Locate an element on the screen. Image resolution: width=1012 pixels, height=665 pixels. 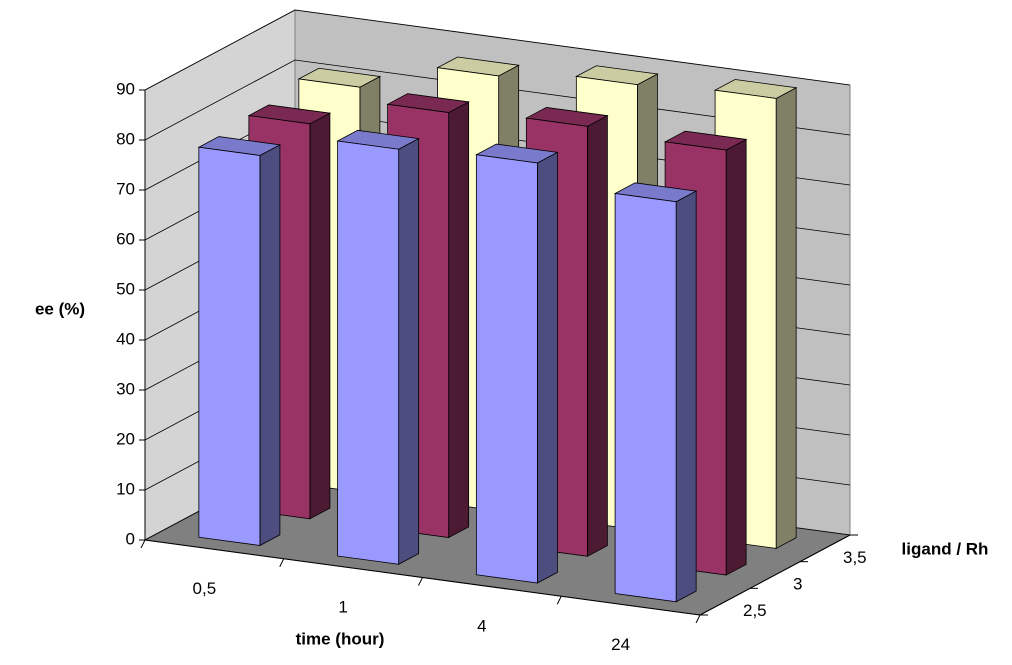
y-tick-label: 30 is located at coordinates (125, 388).